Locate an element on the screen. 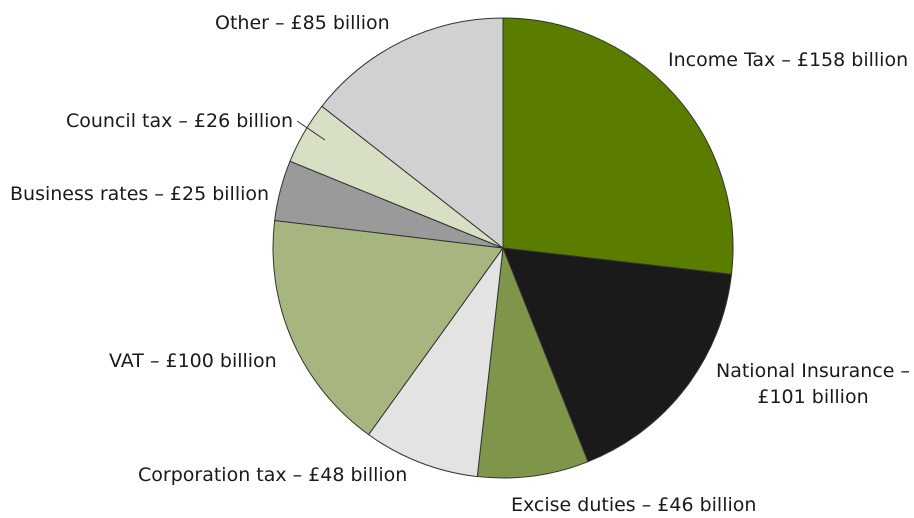  label-line: £101 billion is located at coordinates (812, 397).